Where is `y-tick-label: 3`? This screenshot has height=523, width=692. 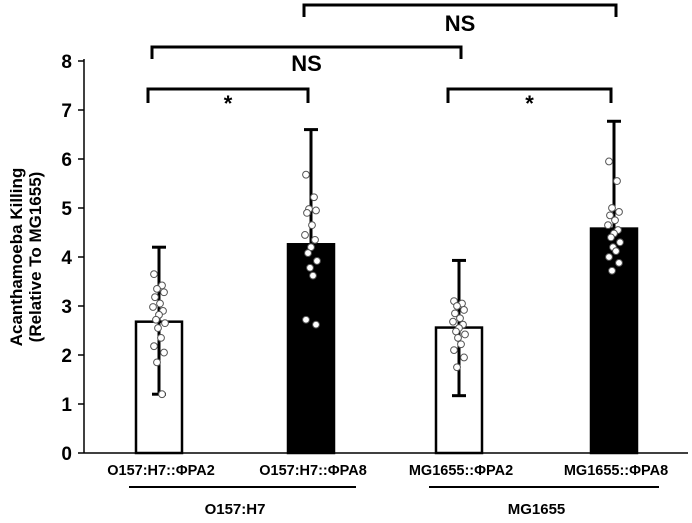
y-tick-label: 3 is located at coordinates (66, 307).